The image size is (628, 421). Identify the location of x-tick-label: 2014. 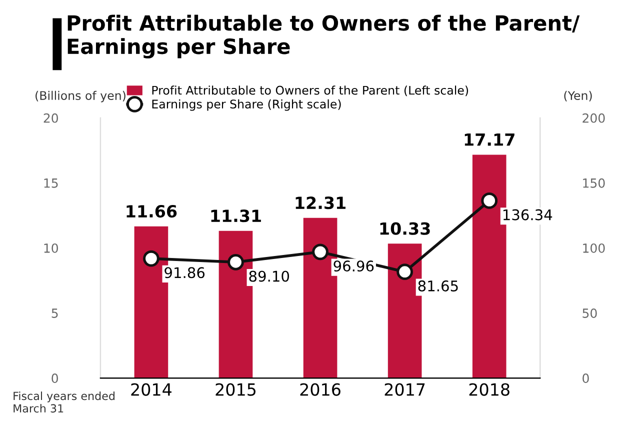
(151, 389).